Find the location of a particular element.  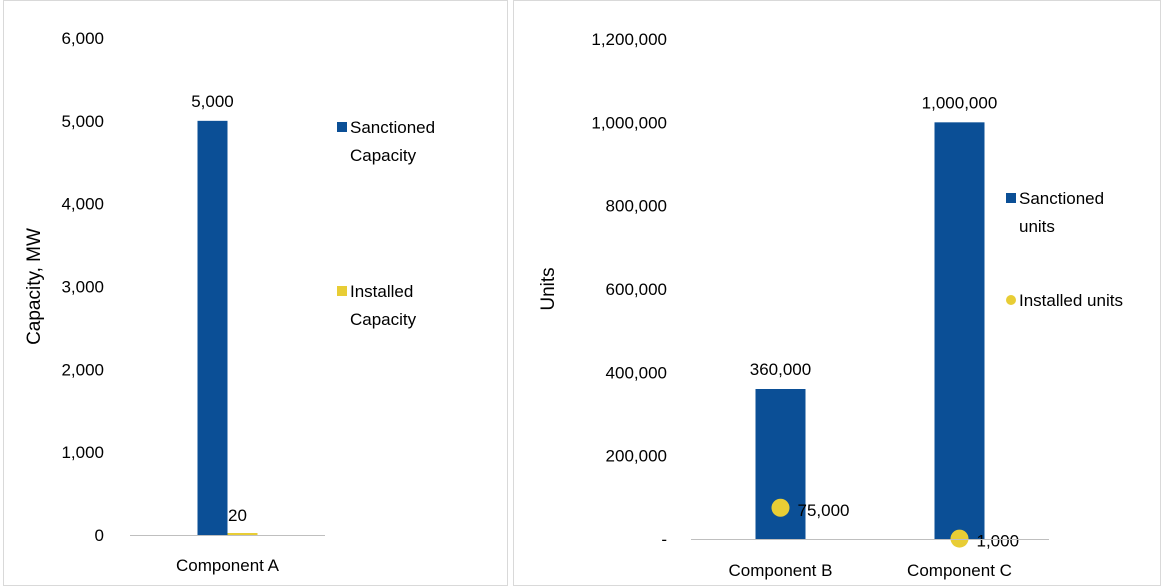

y-tick-label: 5,000 is located at coordinates (82, 121).